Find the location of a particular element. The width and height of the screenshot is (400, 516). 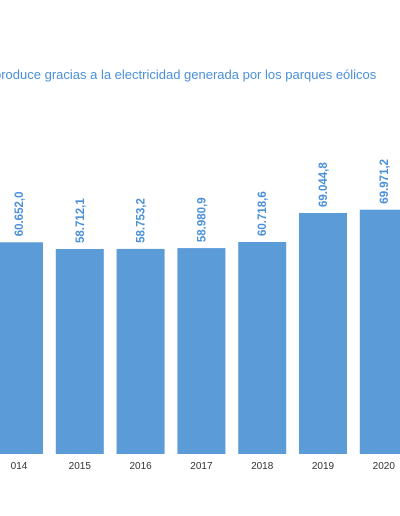

bar-2015 is located at coordinates (79, 351).